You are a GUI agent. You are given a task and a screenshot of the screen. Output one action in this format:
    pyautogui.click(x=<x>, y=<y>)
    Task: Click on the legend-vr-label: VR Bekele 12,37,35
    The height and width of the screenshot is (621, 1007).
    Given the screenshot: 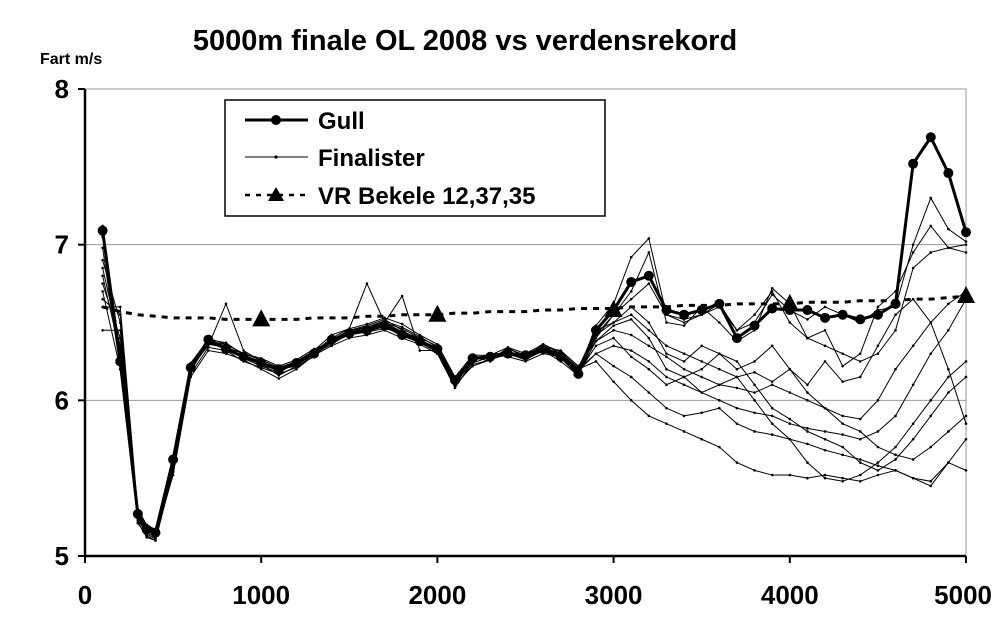 What is the action you would take?
    pyautogui.click(x=427, y=196)
    